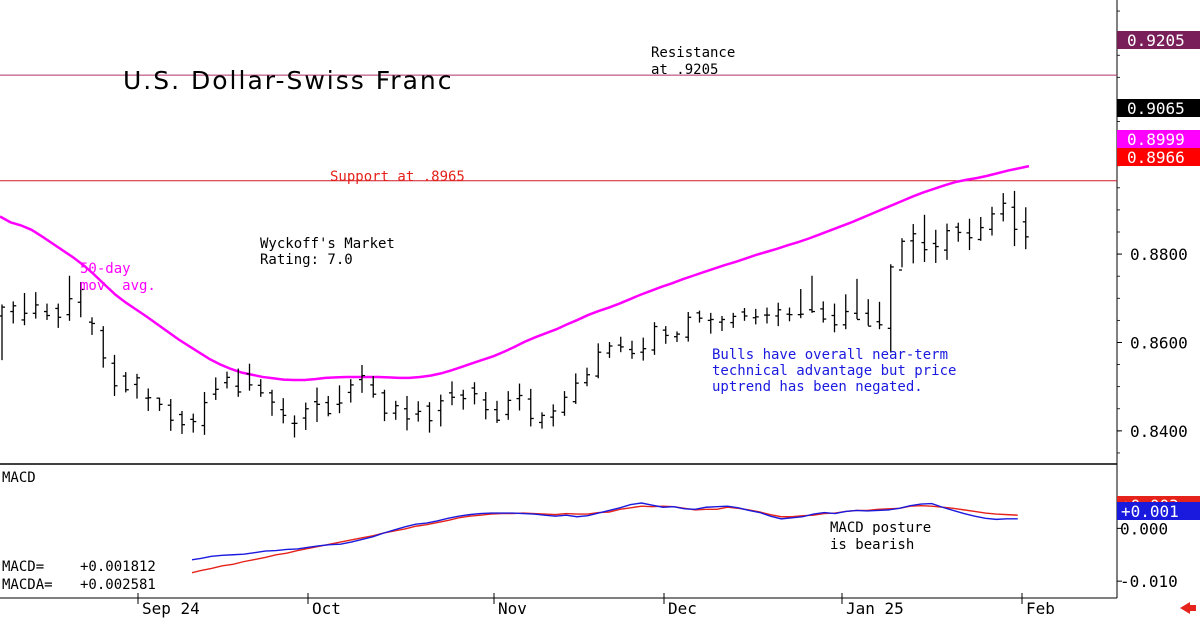 Image resolution: width=1200 pixels, height=622 pixels. I want to click on date-tick-label: Nov, so click(512, 608).